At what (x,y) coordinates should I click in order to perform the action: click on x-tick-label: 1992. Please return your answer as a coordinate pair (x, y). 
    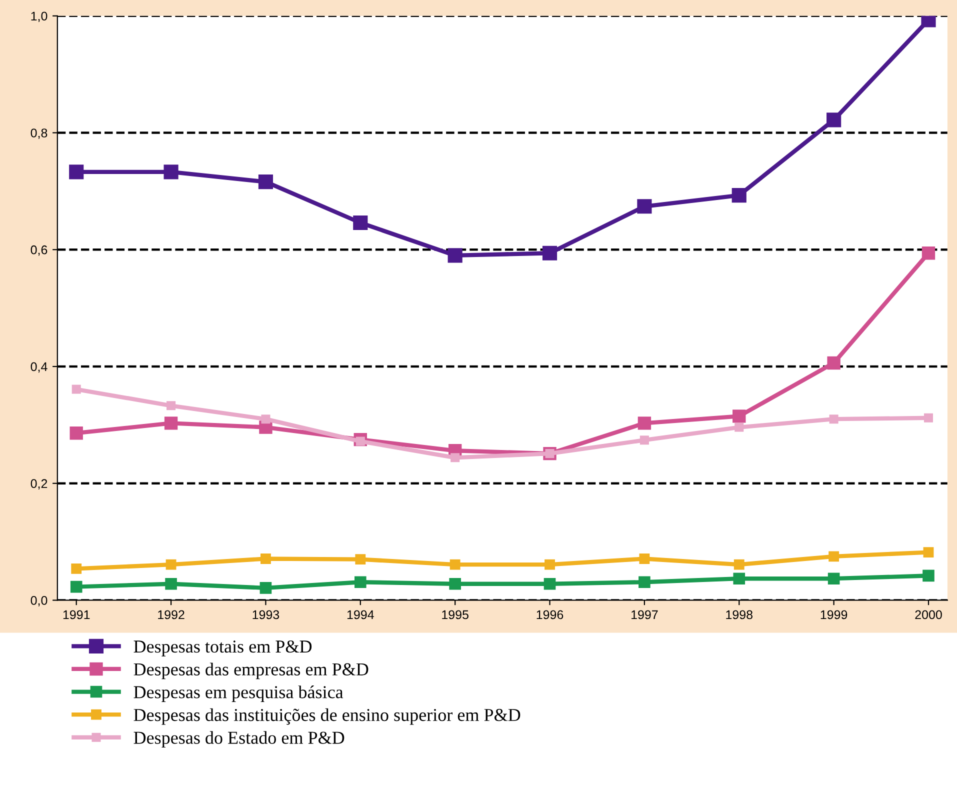
    Looking at the image, I should click on (171, 615).